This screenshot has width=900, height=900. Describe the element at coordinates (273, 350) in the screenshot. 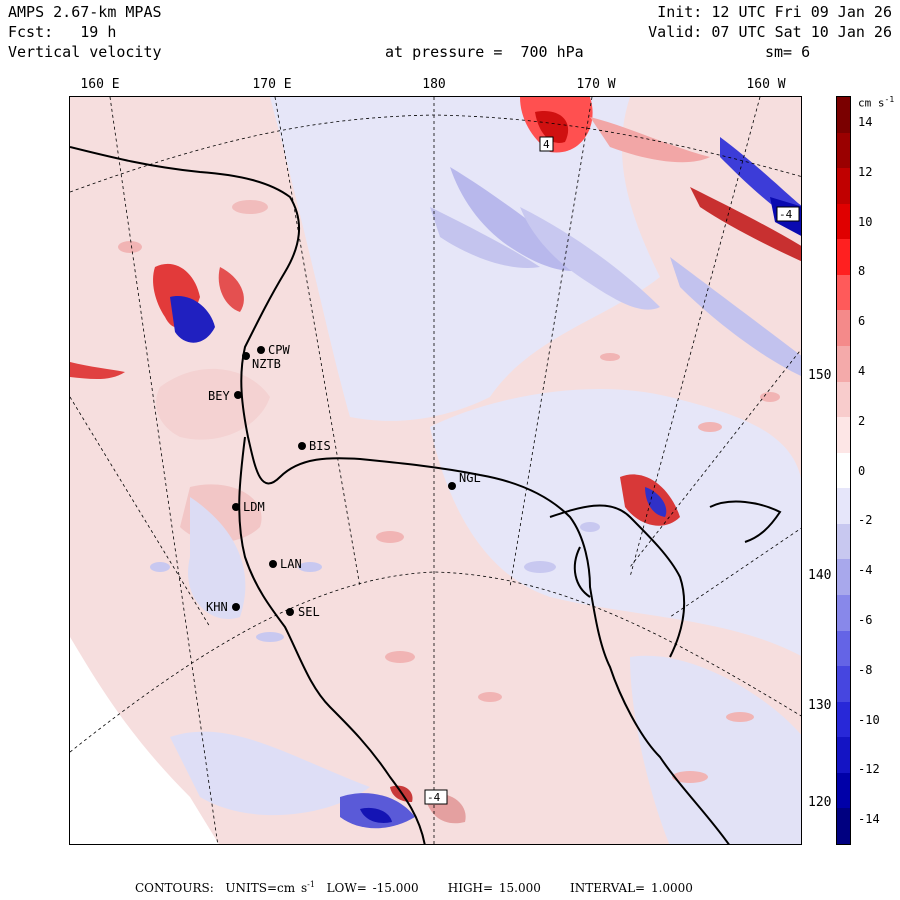

I see `station-cpw: CPW` at that location.